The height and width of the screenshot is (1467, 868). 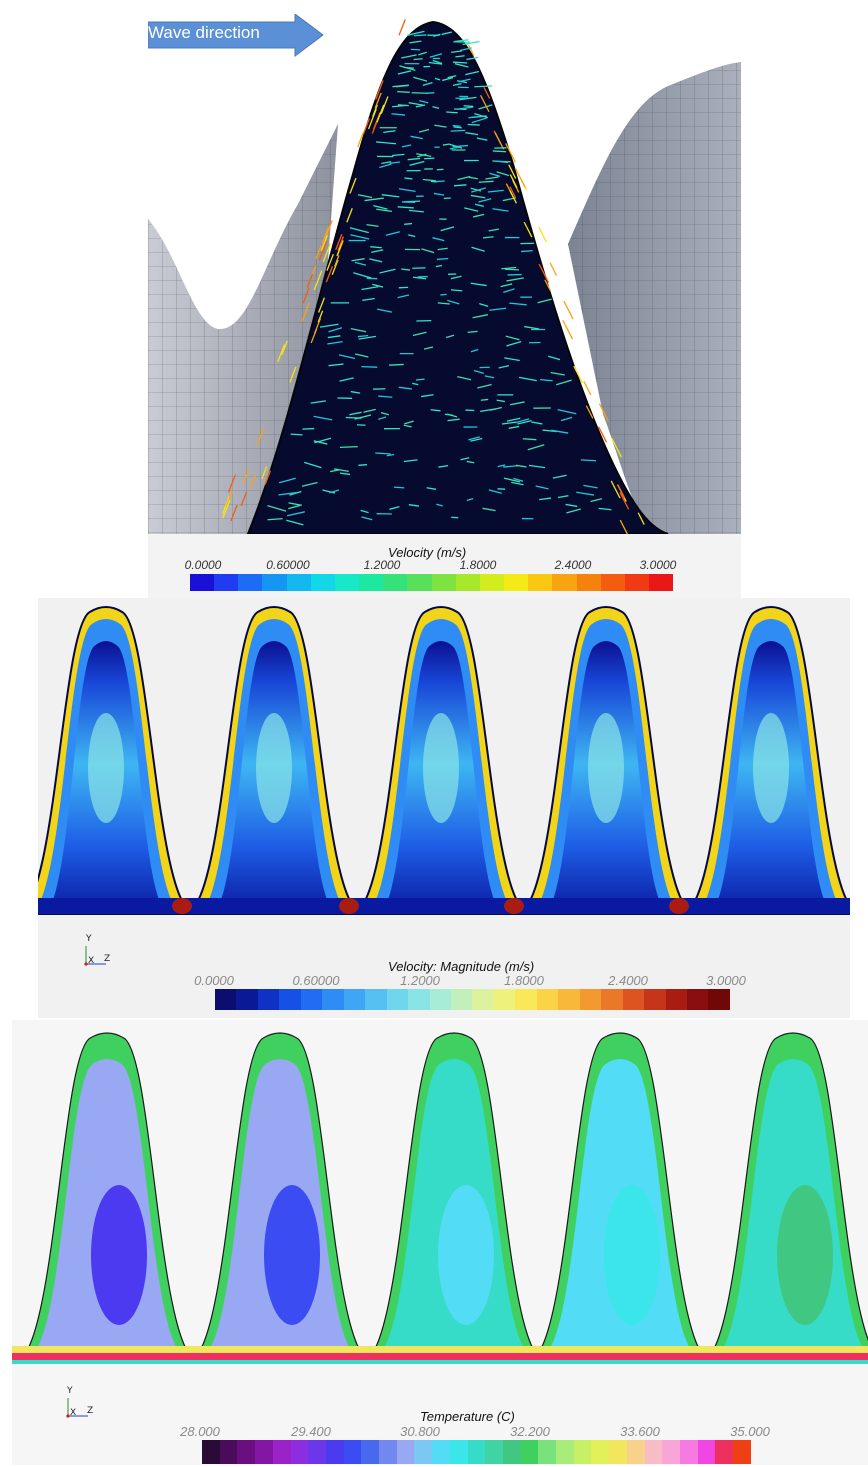 What do you see at coordinates (274, 768) in the screenshot?
I see `wave-contour-band` at bounding box center [274, 768].